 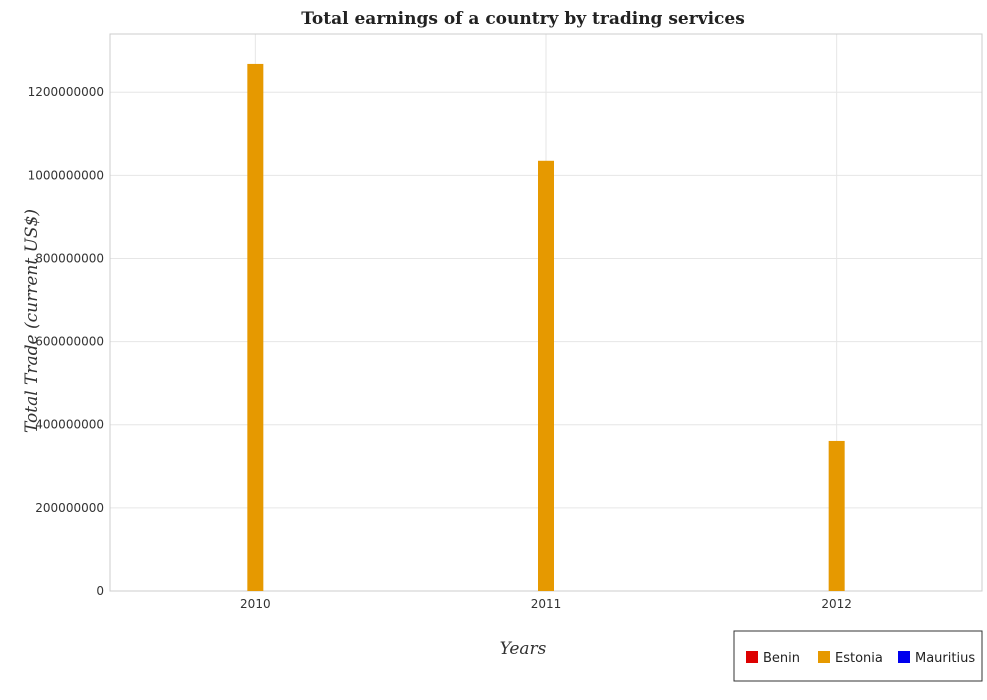 What do you see at coordinates (66, 175) in the screenshot?
I see `y-tick-label: 1000000000` at bounding box center [66, 175].